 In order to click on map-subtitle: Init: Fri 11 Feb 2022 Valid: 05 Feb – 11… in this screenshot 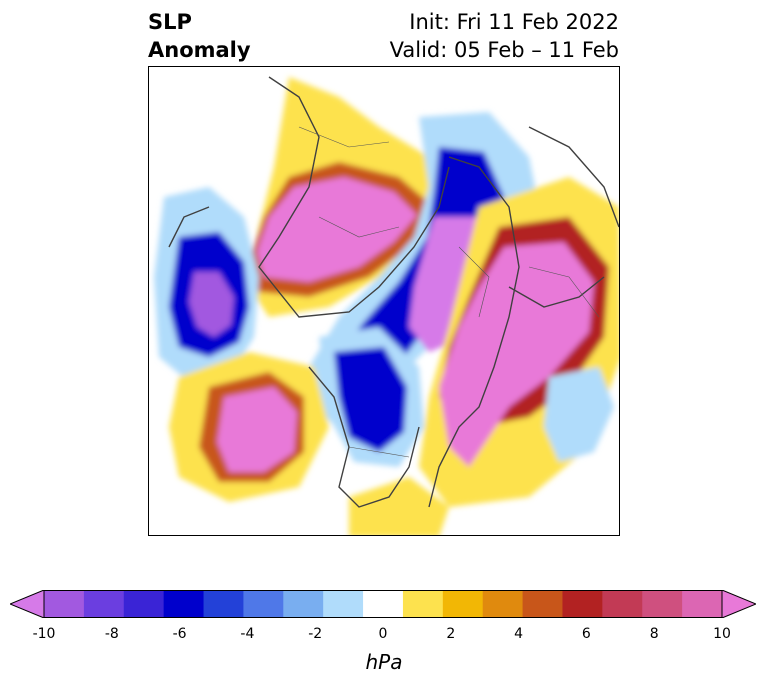, I will do `click(504, 36)`.